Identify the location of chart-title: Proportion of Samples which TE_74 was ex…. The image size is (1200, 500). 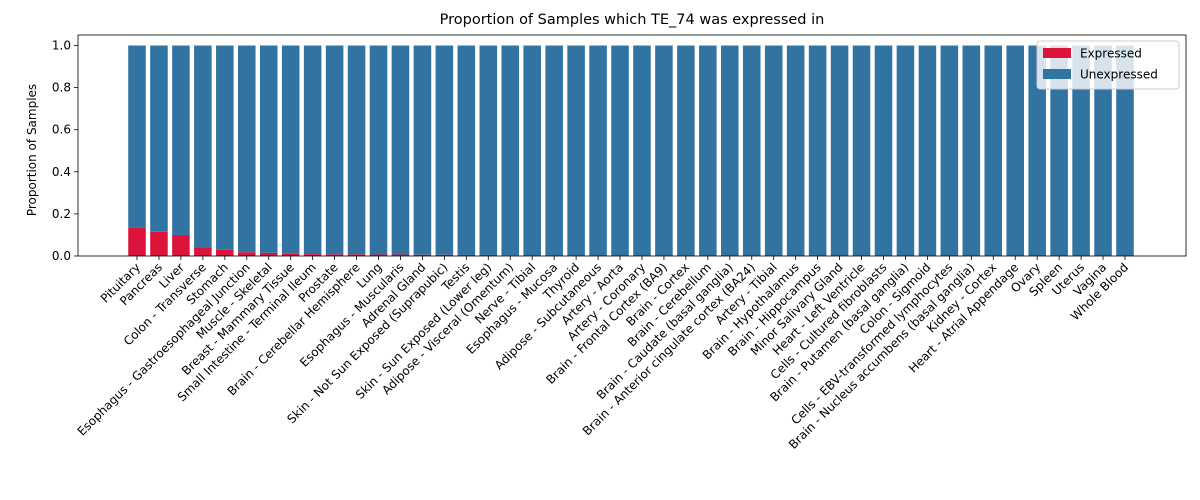
(632, 20).